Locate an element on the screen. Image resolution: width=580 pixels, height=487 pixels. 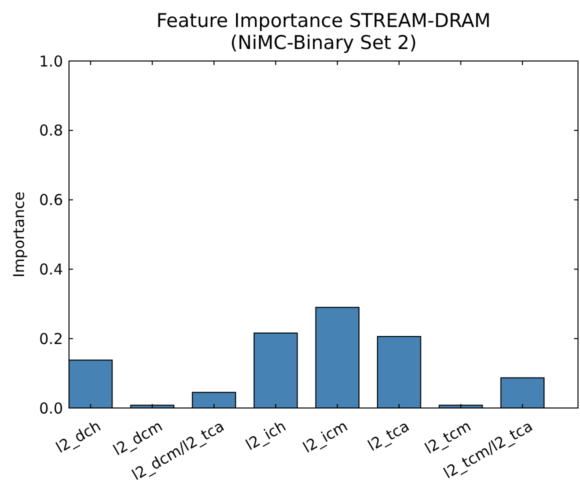
y-tick-label: 0.0 is located at coordinates (51, 408).